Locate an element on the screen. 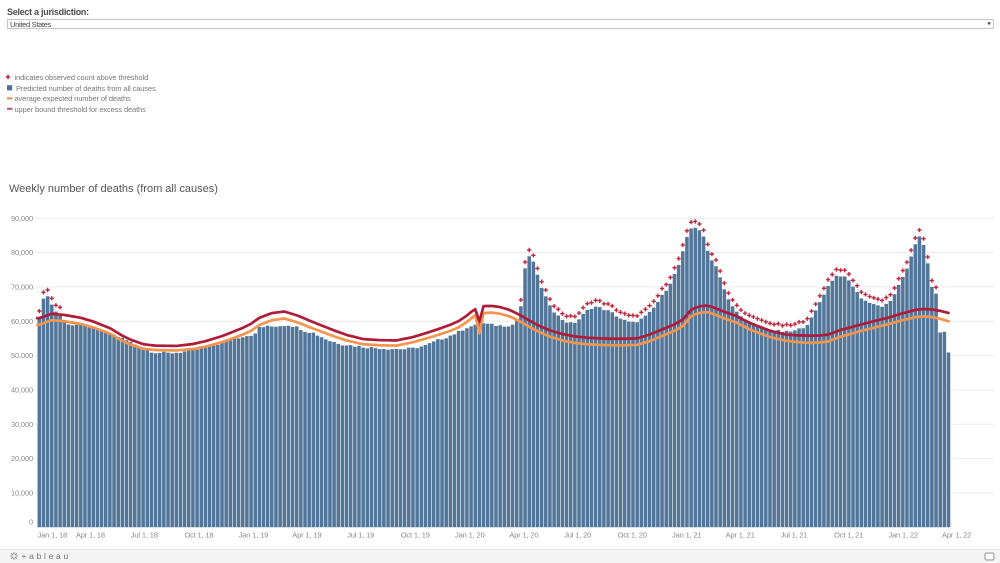 The image size is (1000, 563). svg-text: 50,000 is located at coordinates (22, 355).